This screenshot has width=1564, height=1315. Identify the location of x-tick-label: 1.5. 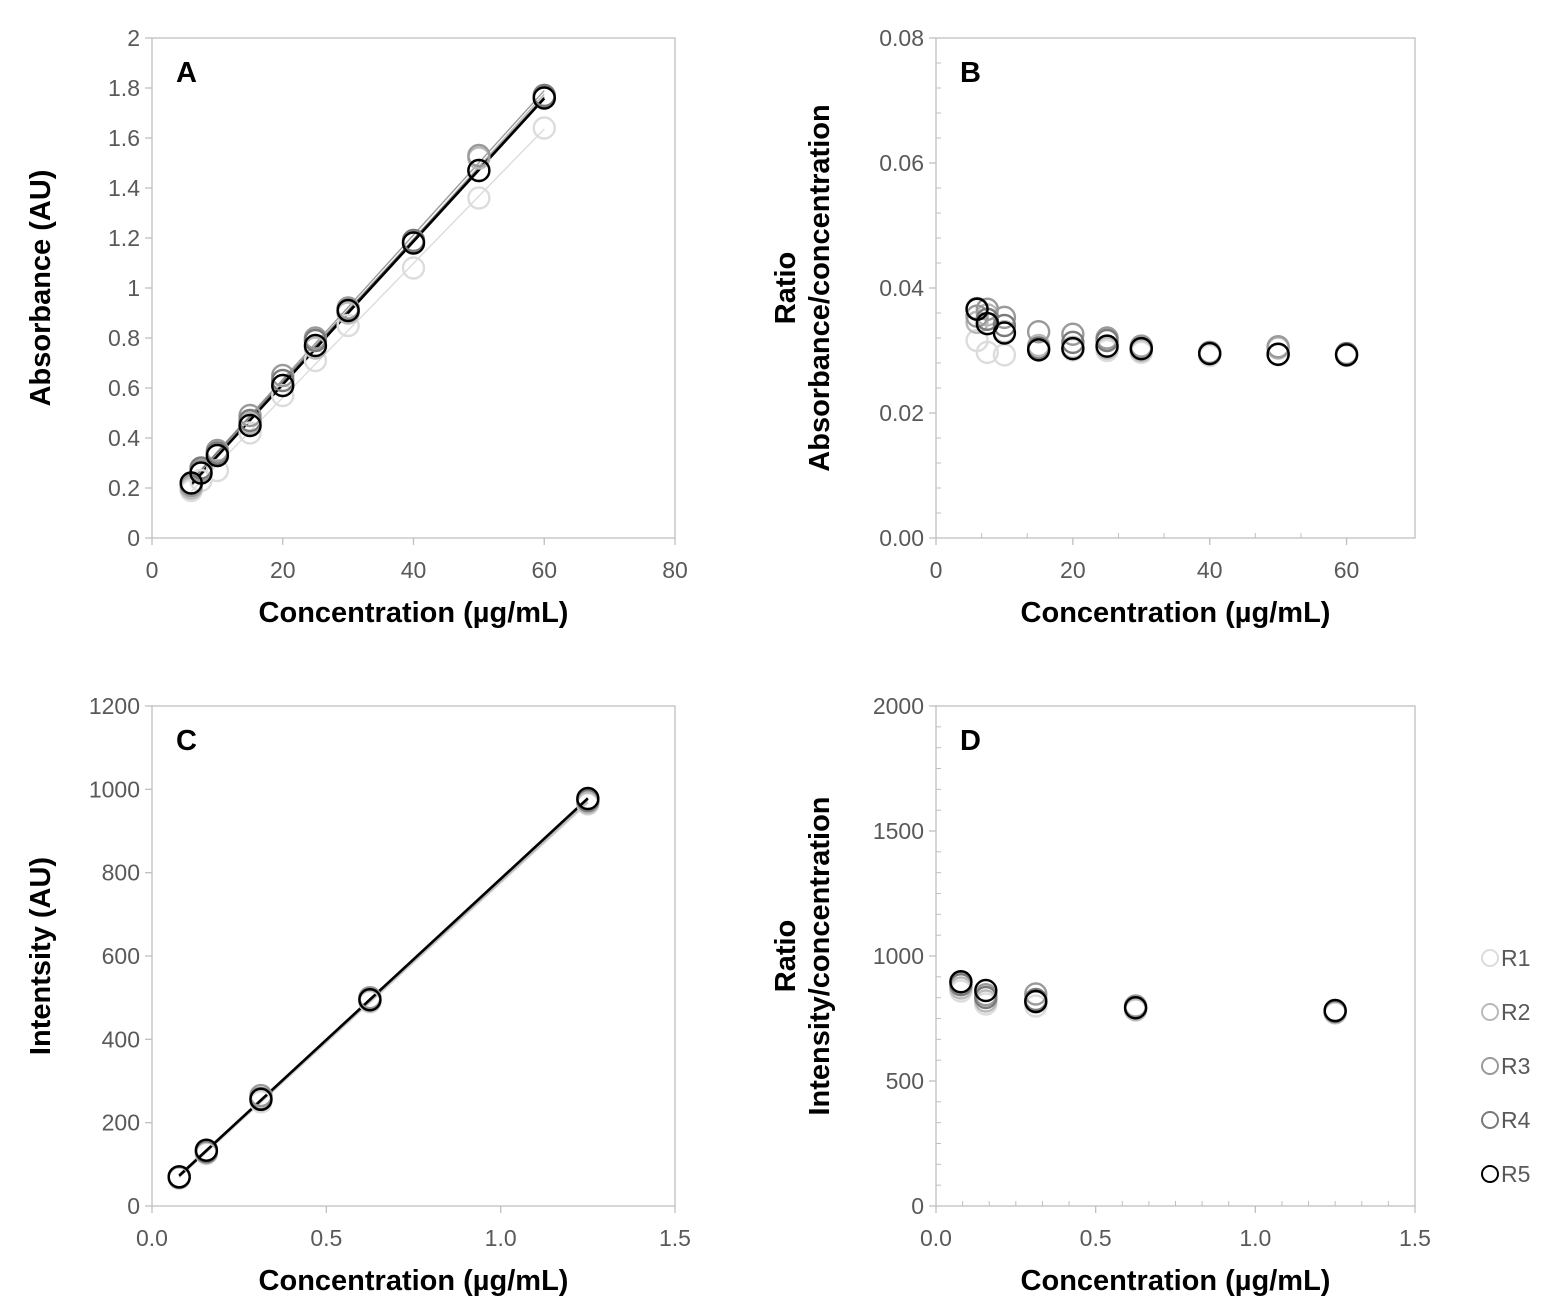
(675, 1238).